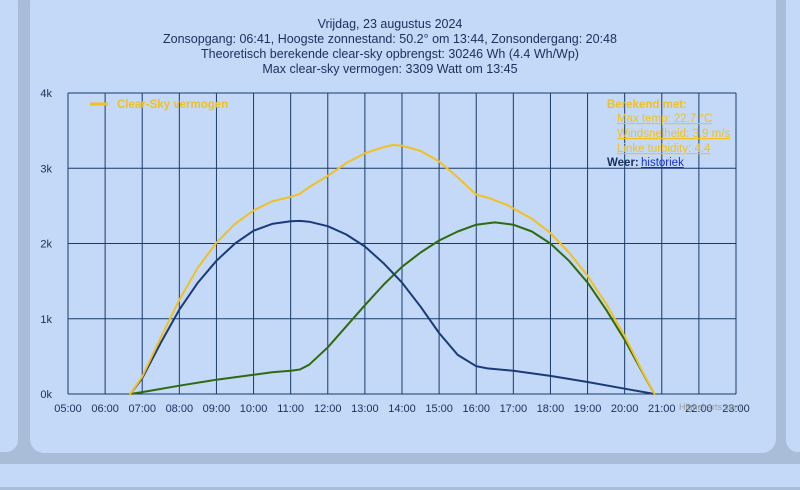 This screenshot has height=490, width=800. I want to click on panel-title: Berekend met:, so click(647, 105).